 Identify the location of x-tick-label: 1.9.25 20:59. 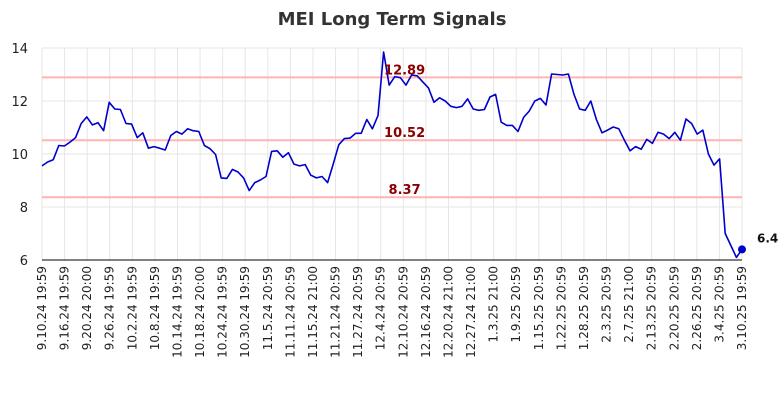
(516, 304).